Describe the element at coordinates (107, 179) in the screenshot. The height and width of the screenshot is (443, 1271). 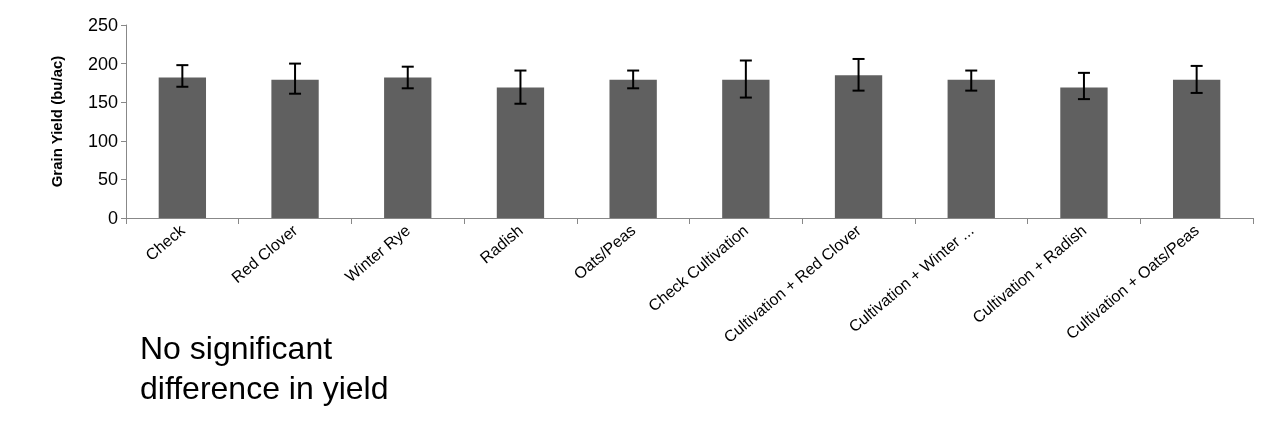
I see `y-tick-label: 50` at that location.